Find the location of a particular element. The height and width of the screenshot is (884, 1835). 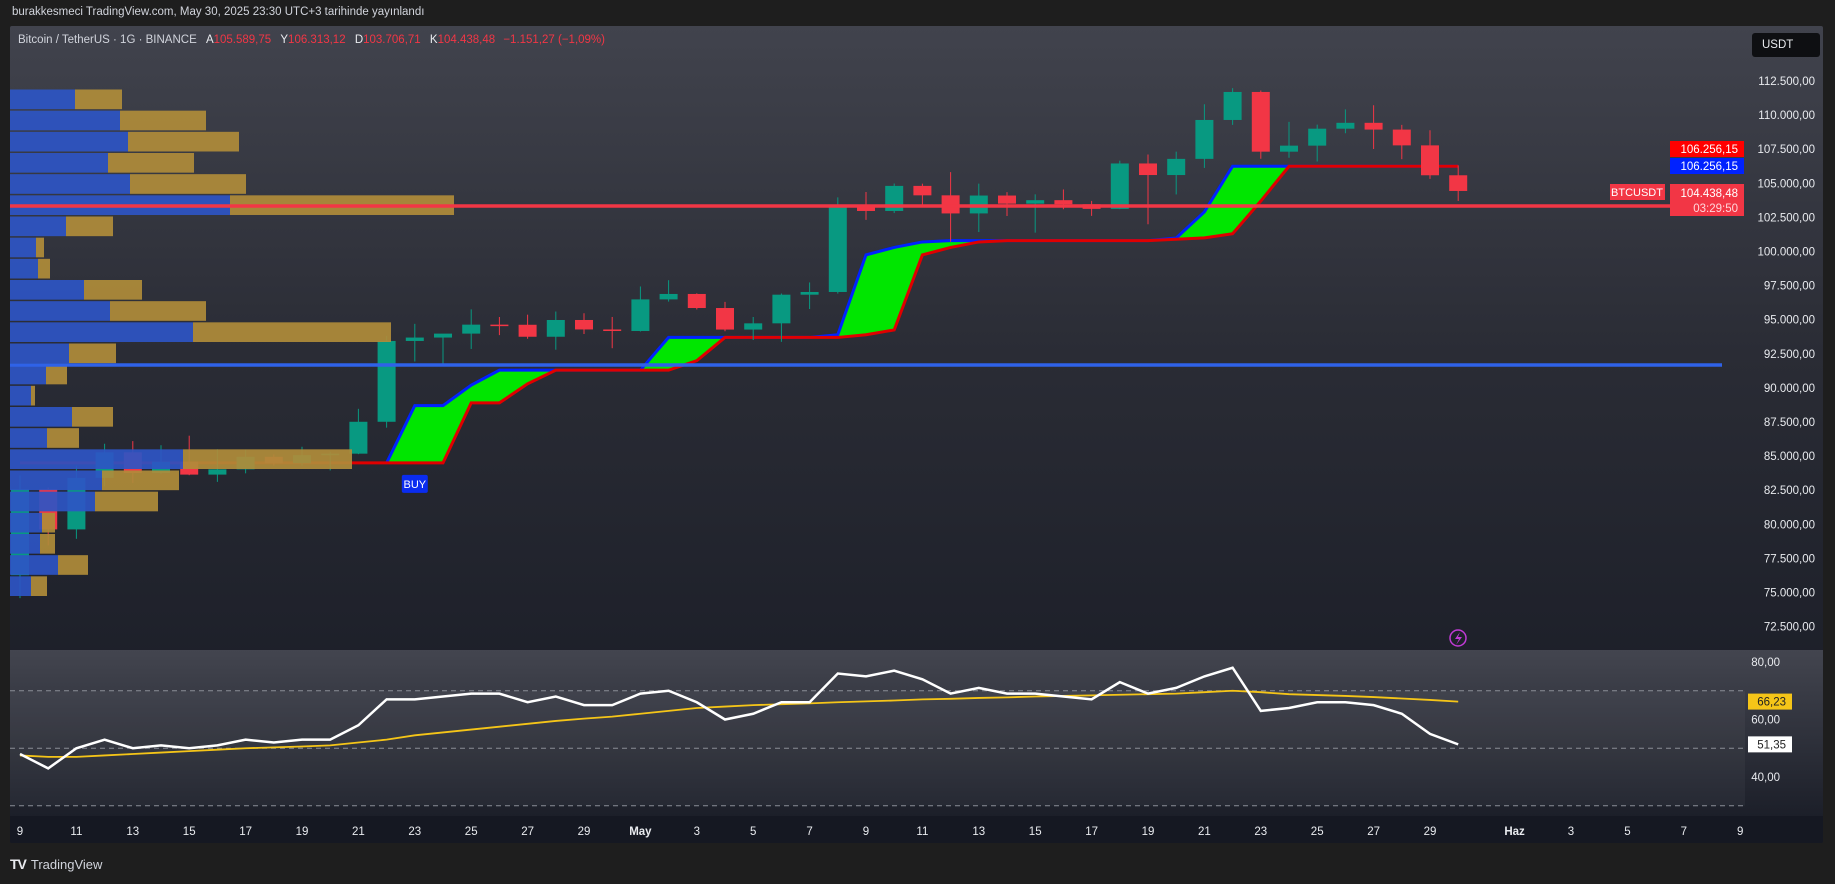

high-label: Y is located at coordinates (284, 40).